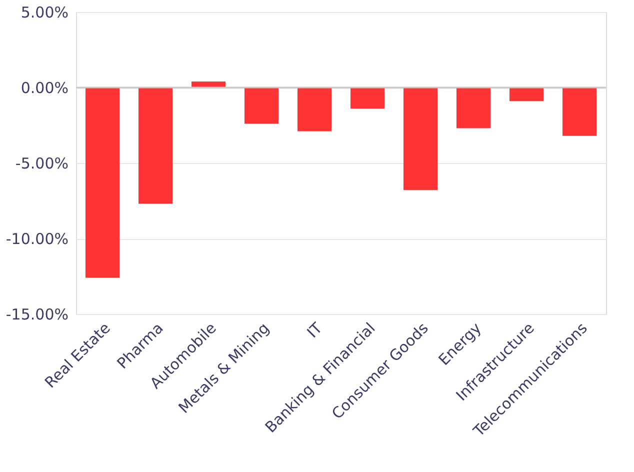 This screenshot has width=634, height=472. What do you see at coordinates (37, 315) in the screenshot?
I see `y-tick-label: -15.00%` at bounding box center [37, 315].